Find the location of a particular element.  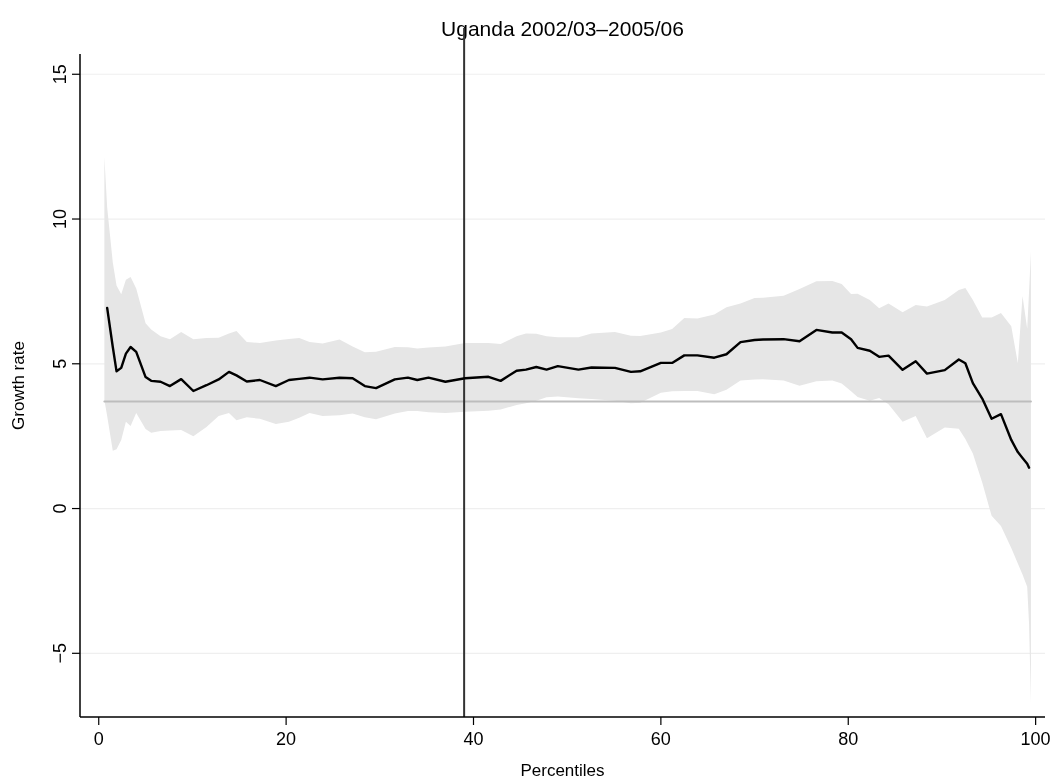

x-tick-label: 0 is located at coordinates (98, 739).